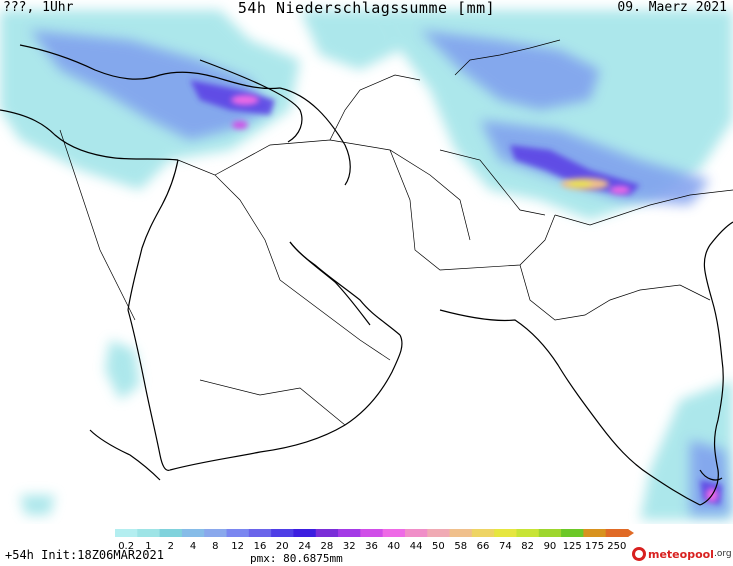 This screenshot has width=733, height=566. What do you see at coordinates (639, 554) in the screenshot?
I see `meteopool-logo-icon` at bounding box center [639, 554].